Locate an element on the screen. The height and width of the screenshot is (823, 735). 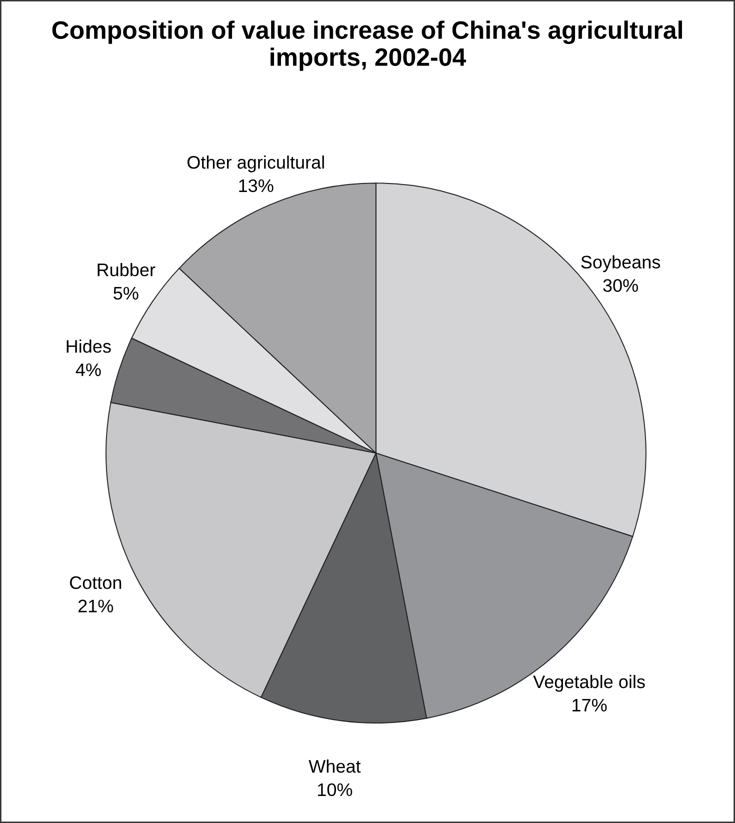
slice-label: Hides is located at coordinates (88, 346).